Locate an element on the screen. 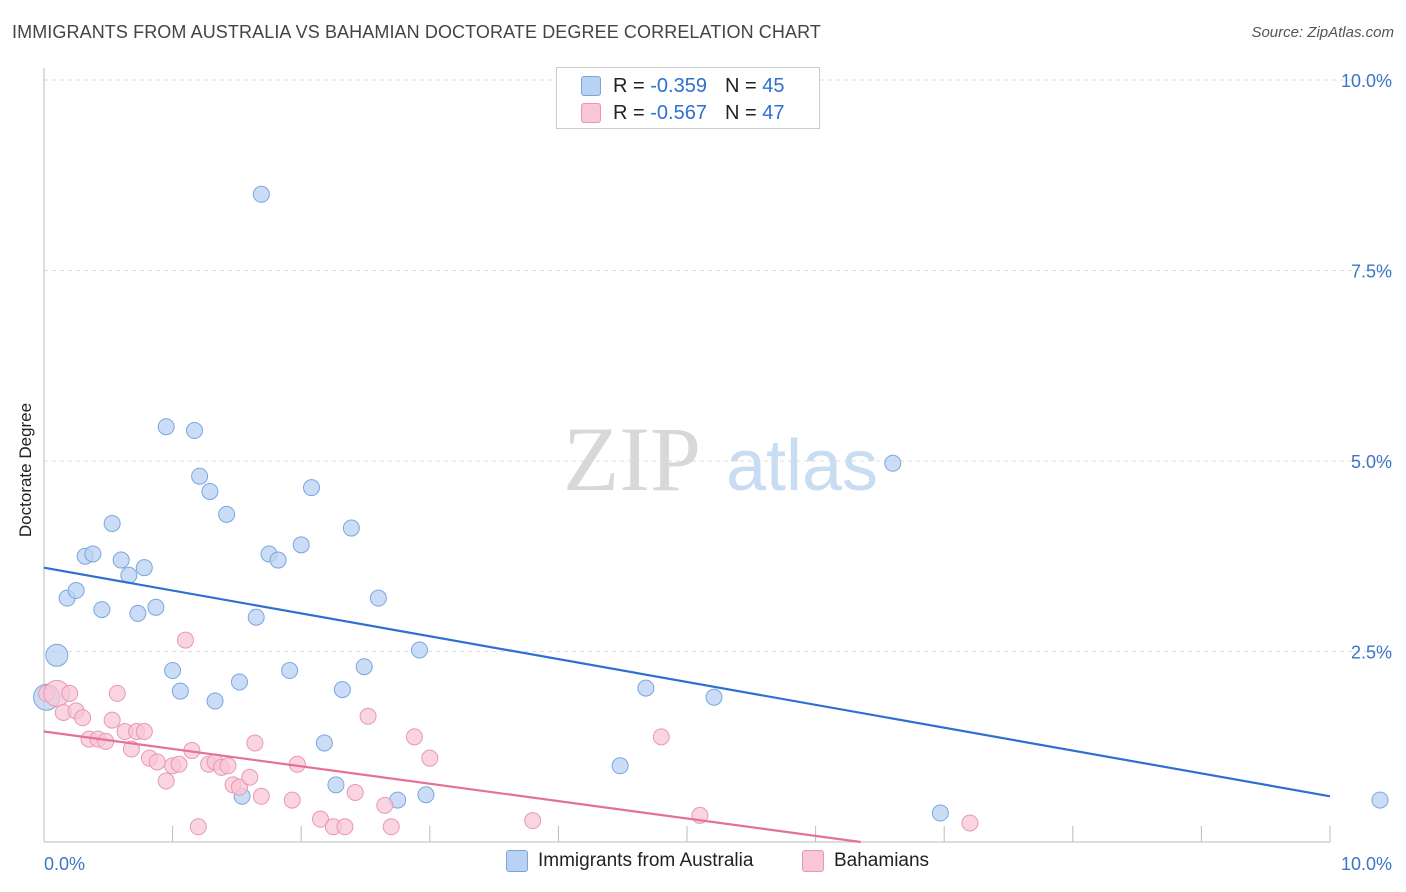 This screenshot has width=1406, height=892. y-tick-label: 7.5% is located at coordinates (1371, 272).